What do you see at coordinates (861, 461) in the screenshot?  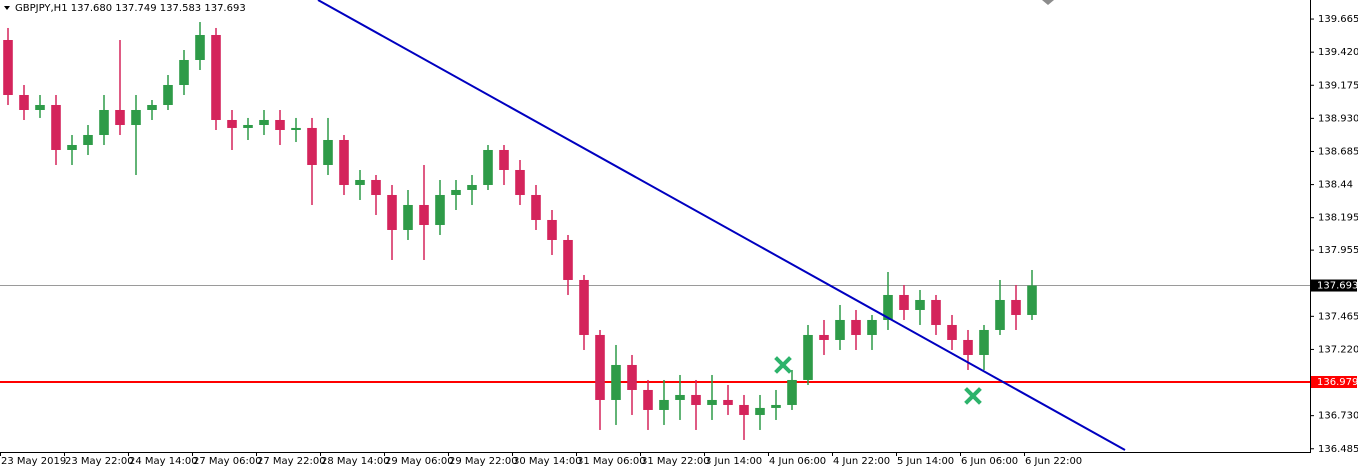 I see `x-tick-label: 4 Jun 22:00` at bounding box center [861, 461].